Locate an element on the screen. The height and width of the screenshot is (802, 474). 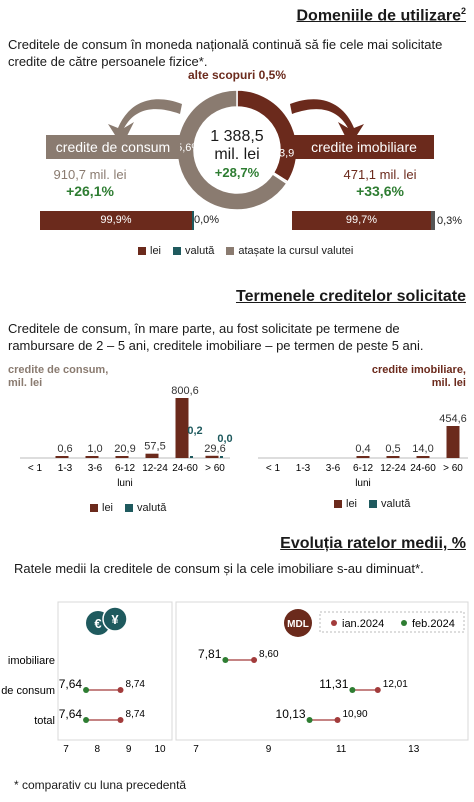
rate-label-jan: 8,60 is located at coordinates (269, 654).